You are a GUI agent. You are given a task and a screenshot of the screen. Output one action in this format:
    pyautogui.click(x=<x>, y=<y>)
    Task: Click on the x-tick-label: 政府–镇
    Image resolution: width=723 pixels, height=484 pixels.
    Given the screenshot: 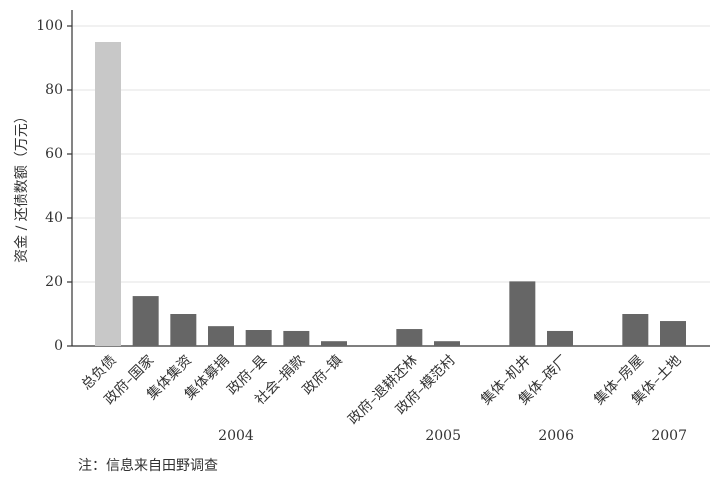 What is the action you would take?
    pyautogui.click(x=323, y=375)
    